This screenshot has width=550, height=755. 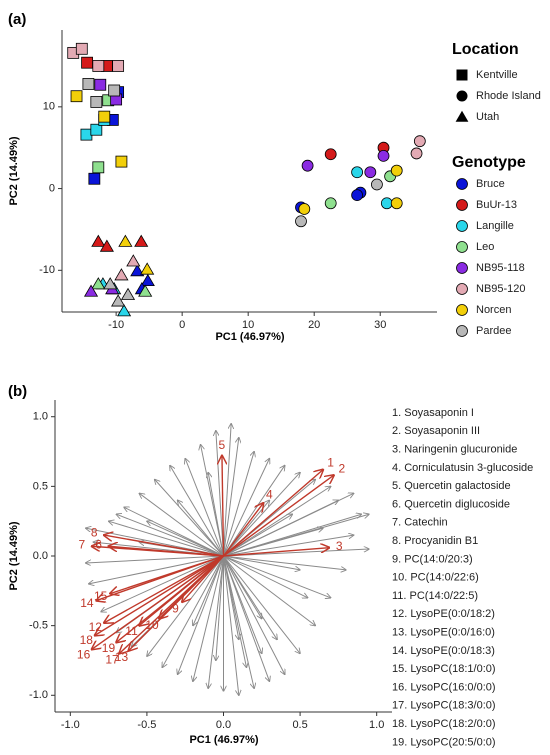 I want to click on legend-entry: 7. Catechin, so click(x=420, y=523).